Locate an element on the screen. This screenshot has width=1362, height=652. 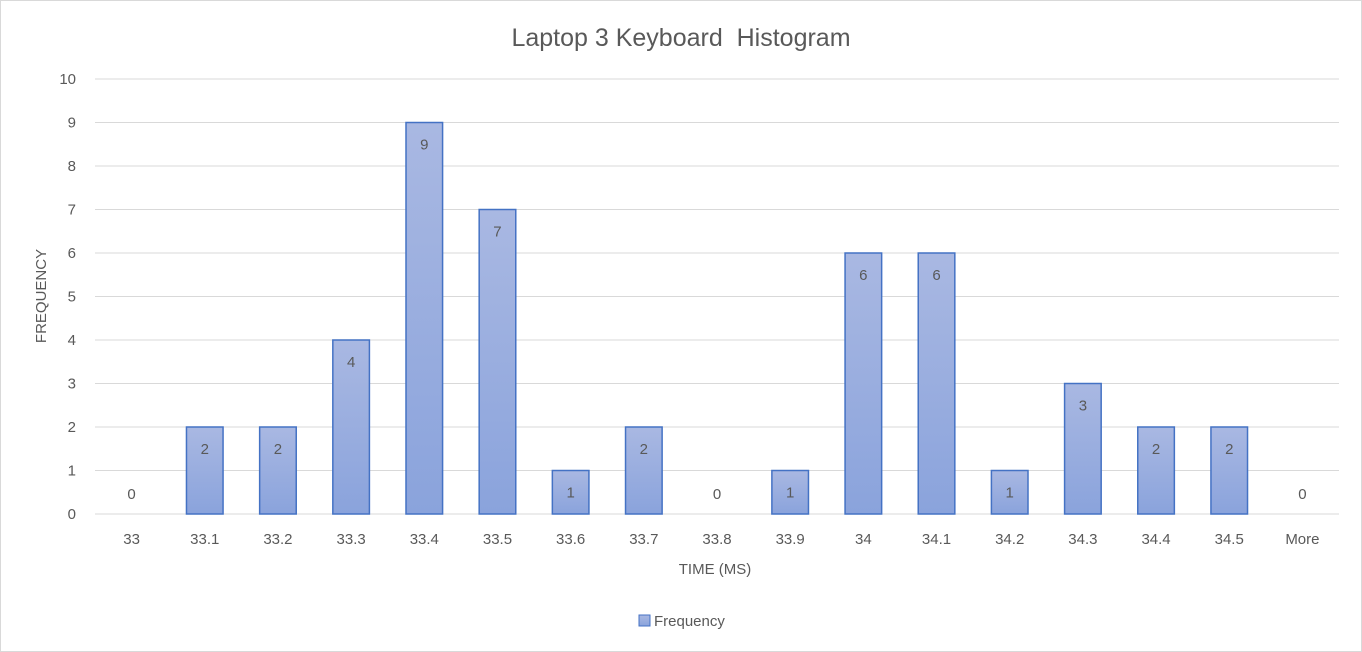
x-tick-label: 33.4 is located at coordinates (424, 539).